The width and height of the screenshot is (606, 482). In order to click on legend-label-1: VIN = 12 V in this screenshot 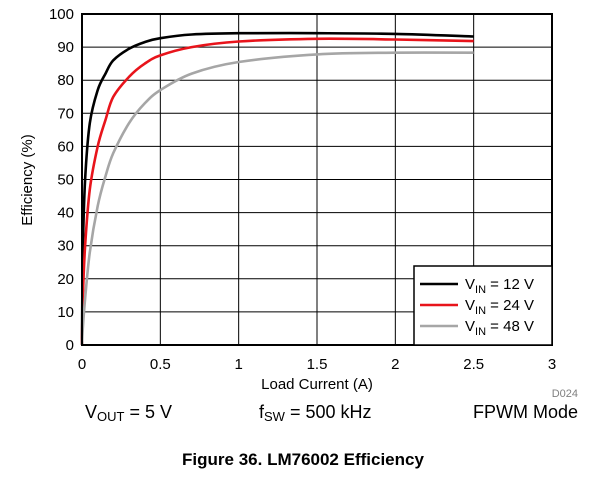, I will do `click(499, 286)`.